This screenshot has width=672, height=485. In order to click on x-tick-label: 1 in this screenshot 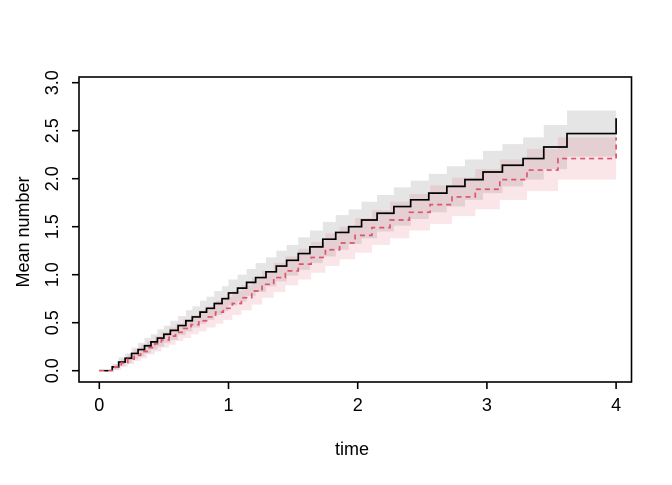, I will do `click(228, 405)`.